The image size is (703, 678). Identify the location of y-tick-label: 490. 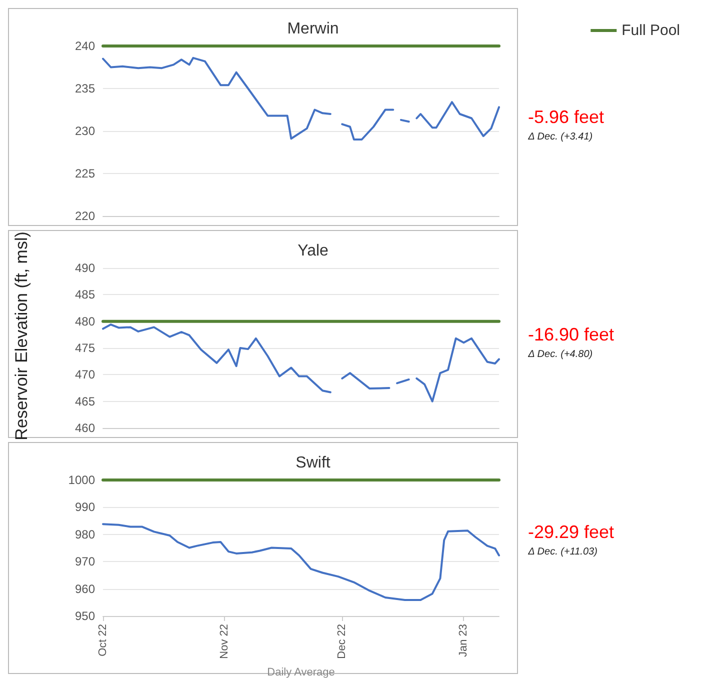
(85, 268).